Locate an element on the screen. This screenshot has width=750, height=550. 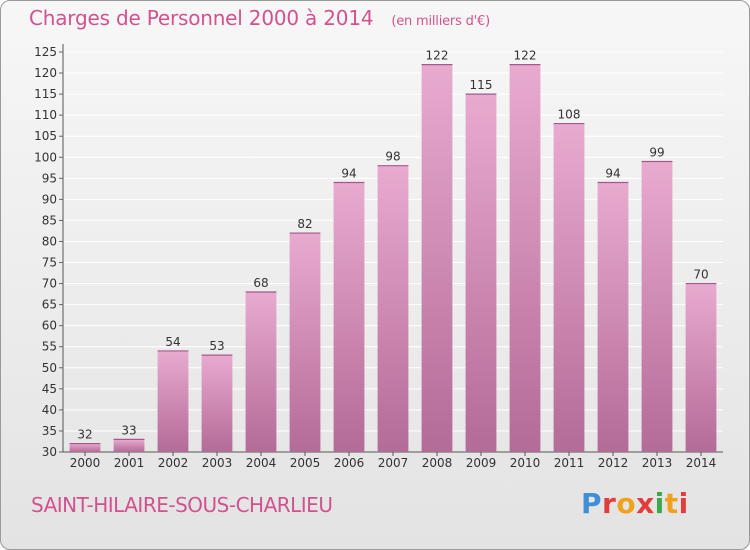
data-label-2000: 32 is located at coordinates (84, 435).